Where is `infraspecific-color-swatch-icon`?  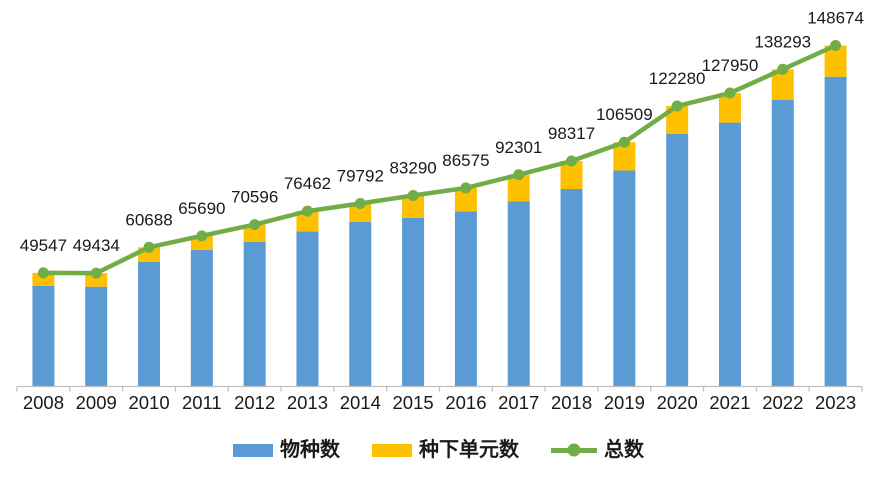 infraspecific-color-swatch-icon is located at coordinates (392, 450).